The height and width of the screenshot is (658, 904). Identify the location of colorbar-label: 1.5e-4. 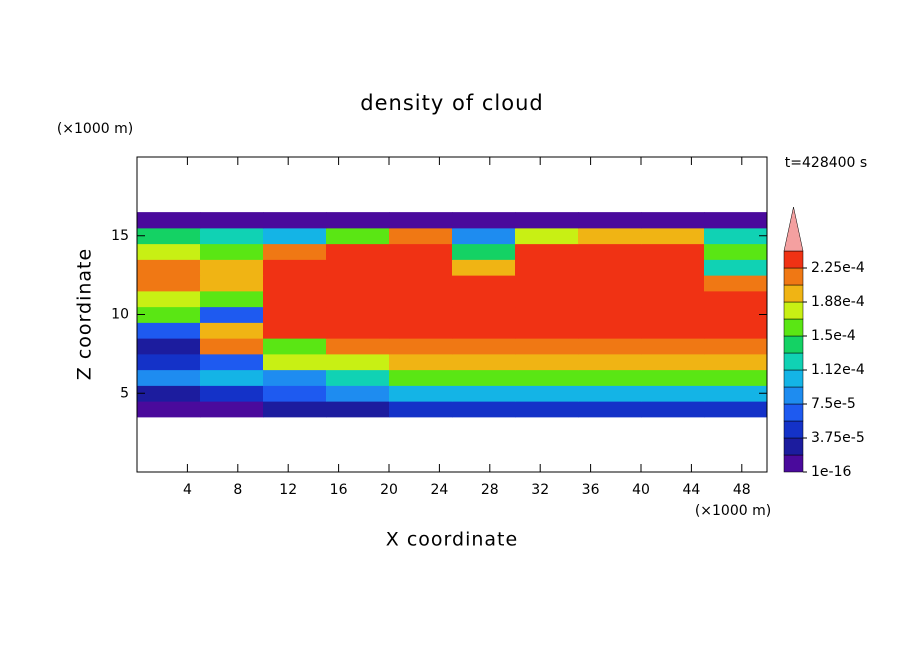
(833, 336).